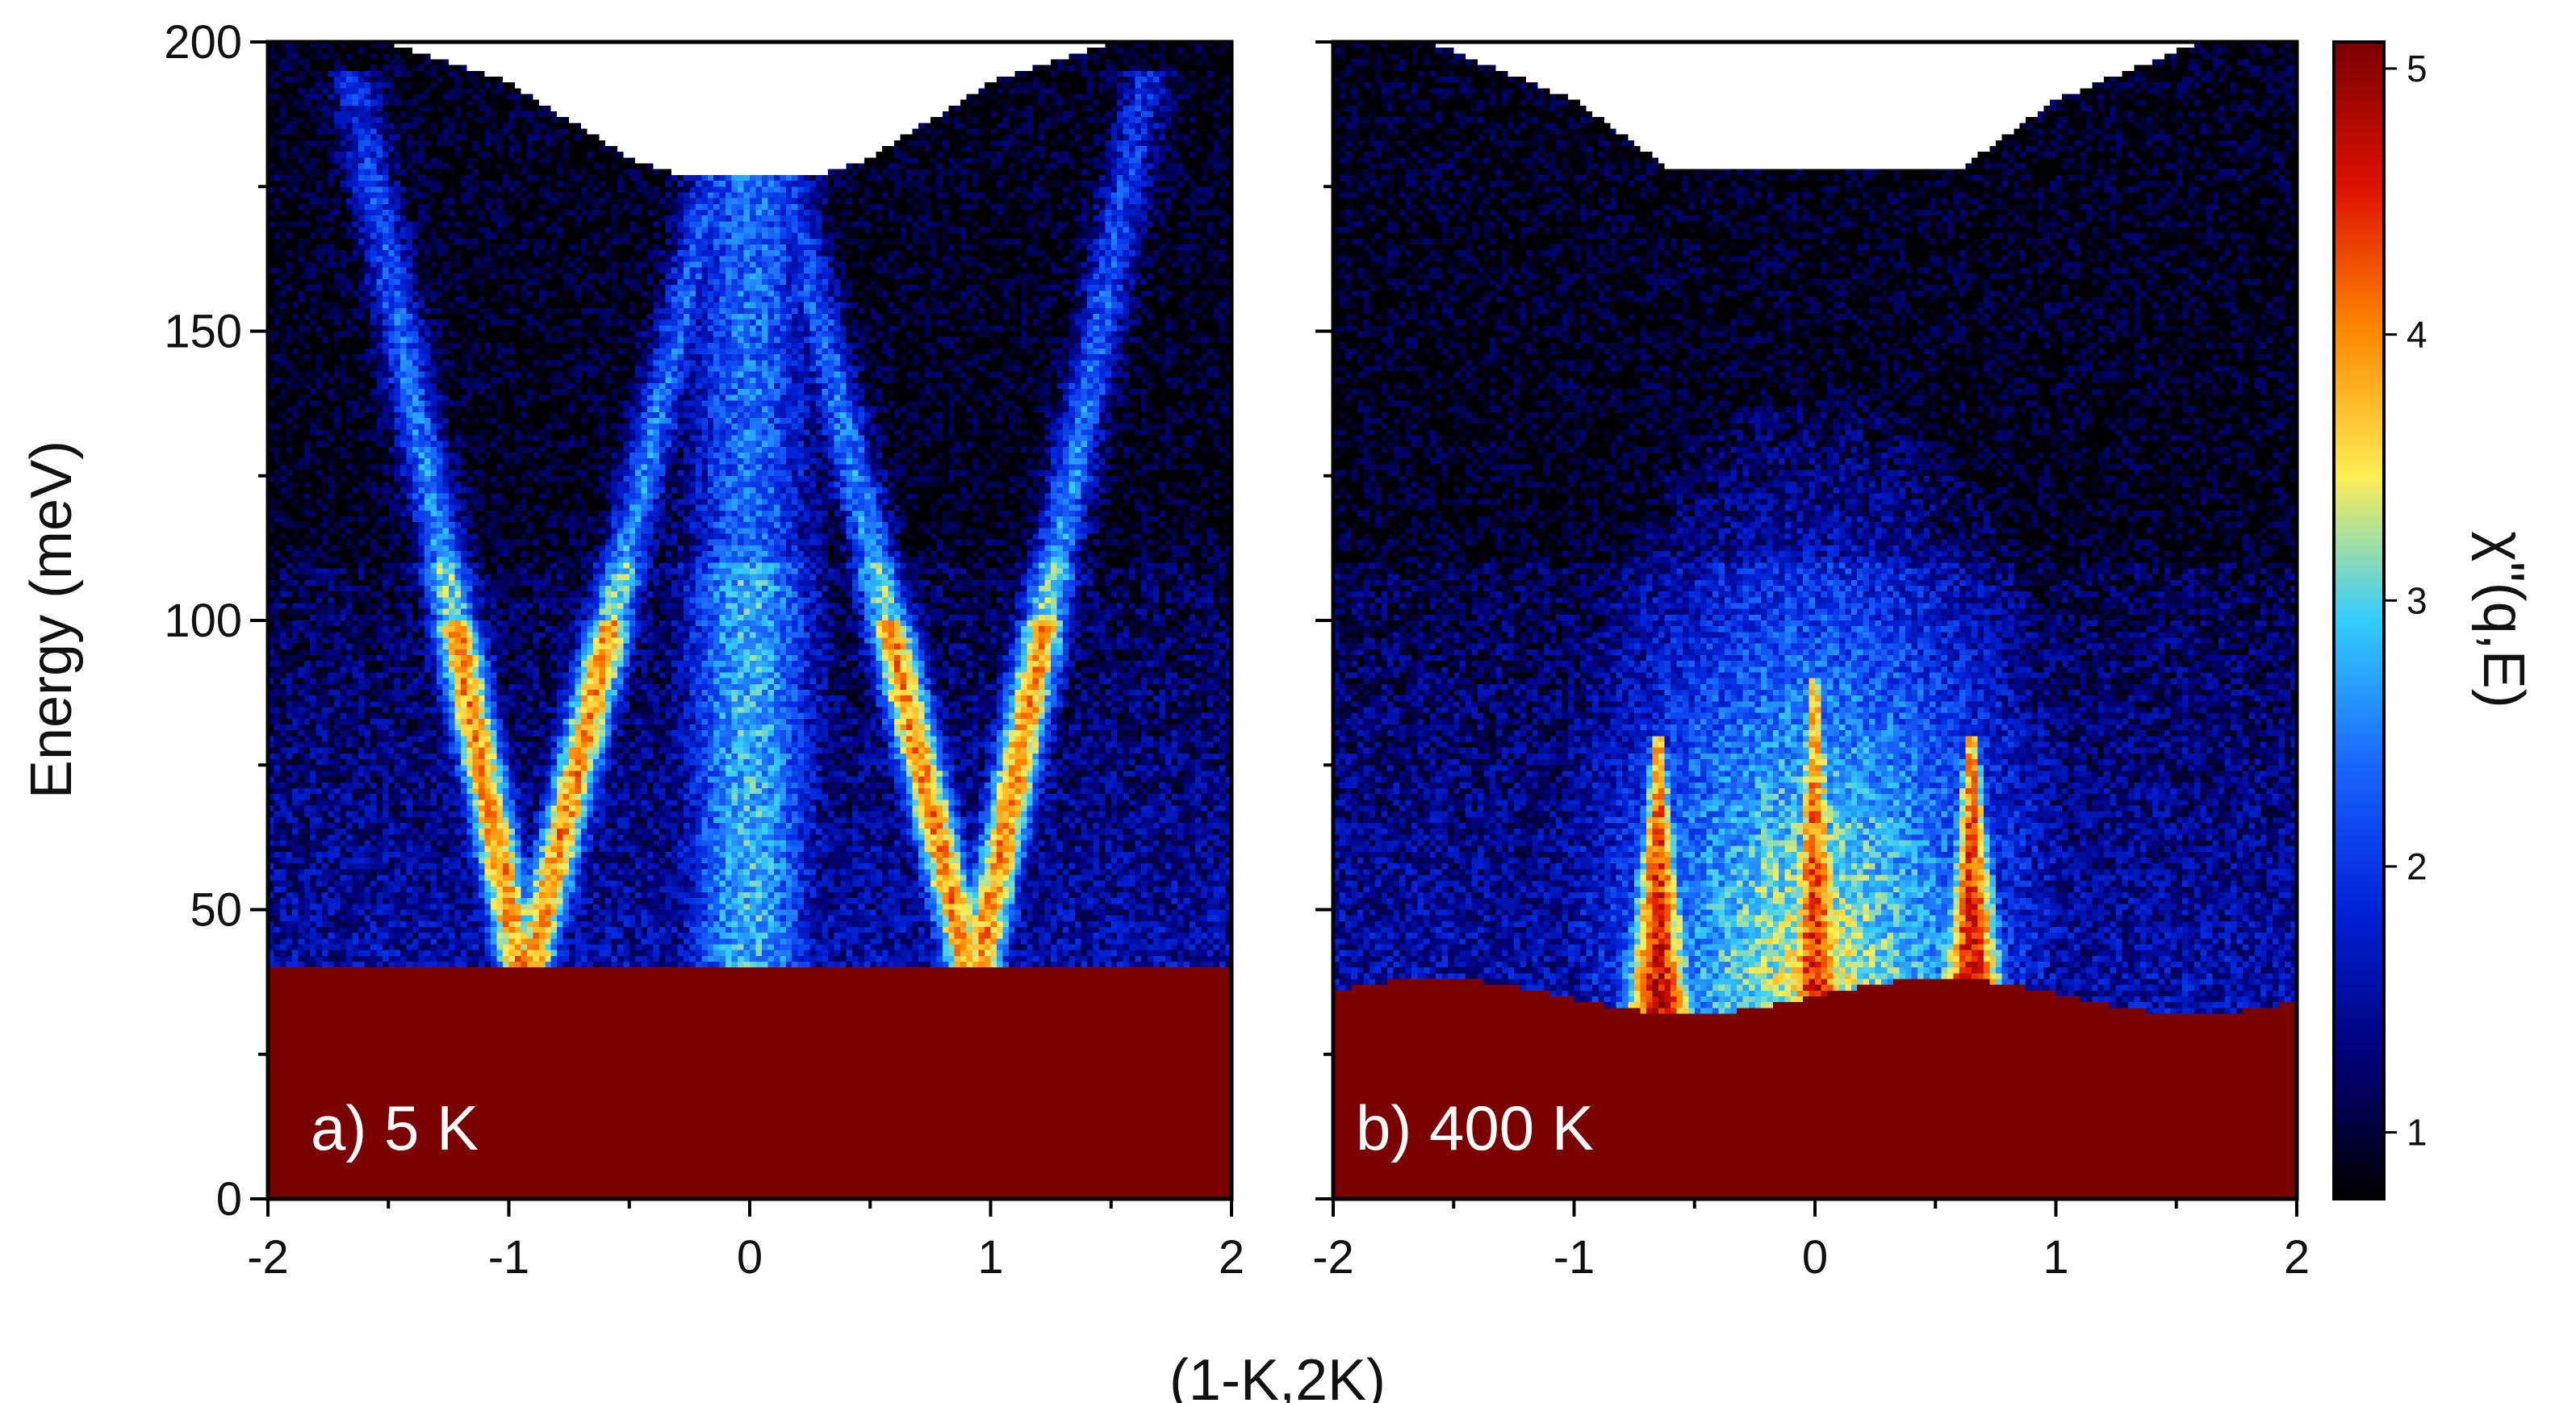 The image size is (2576, 1403). What do you see at coordinates (2417, 600) in the screenshot?
I see `colorbar-tick-label: 3` at bounding box center [2417, 600].